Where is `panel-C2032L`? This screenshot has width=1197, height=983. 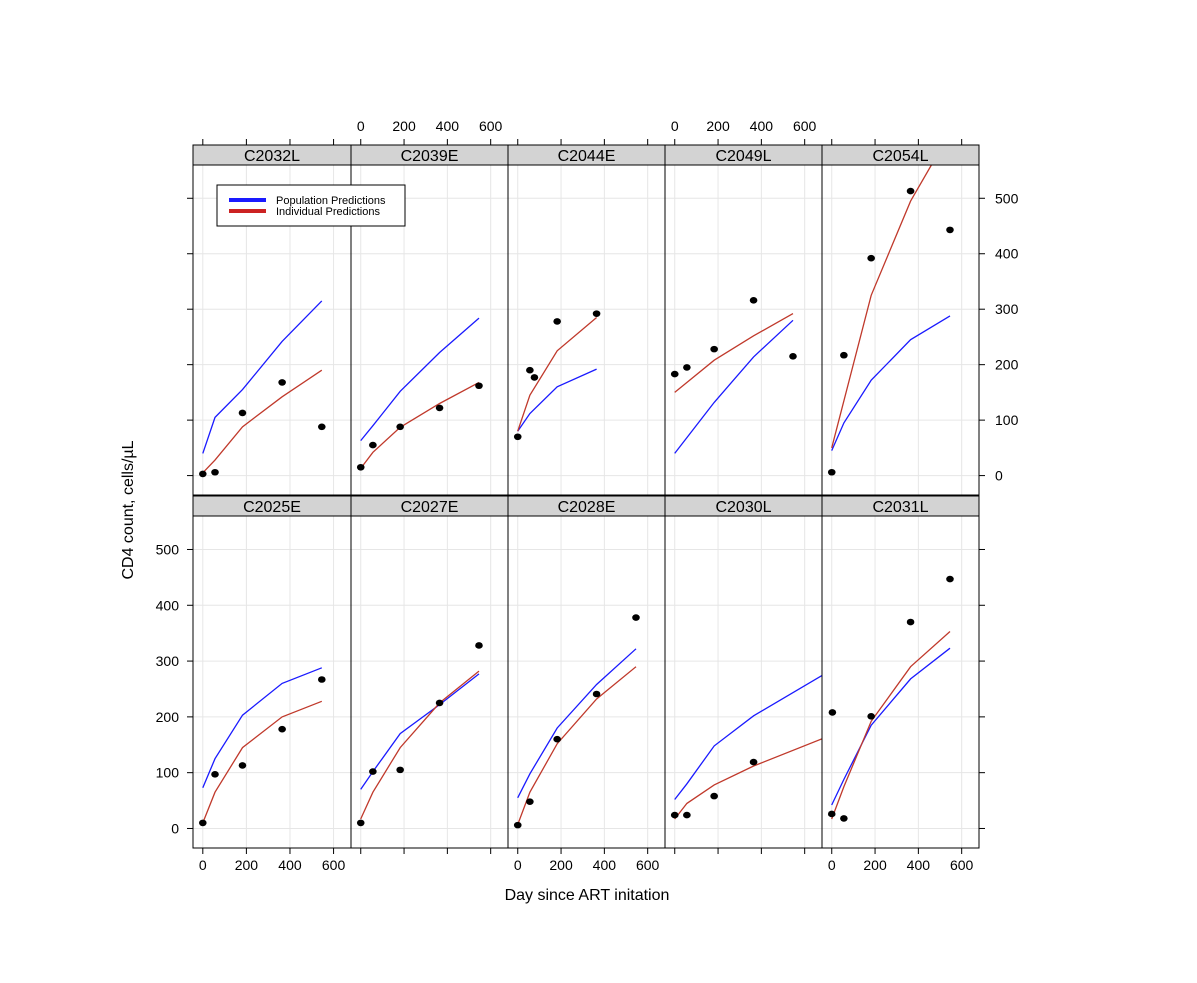
panel-C2032L is located at coordinates (262, 389).